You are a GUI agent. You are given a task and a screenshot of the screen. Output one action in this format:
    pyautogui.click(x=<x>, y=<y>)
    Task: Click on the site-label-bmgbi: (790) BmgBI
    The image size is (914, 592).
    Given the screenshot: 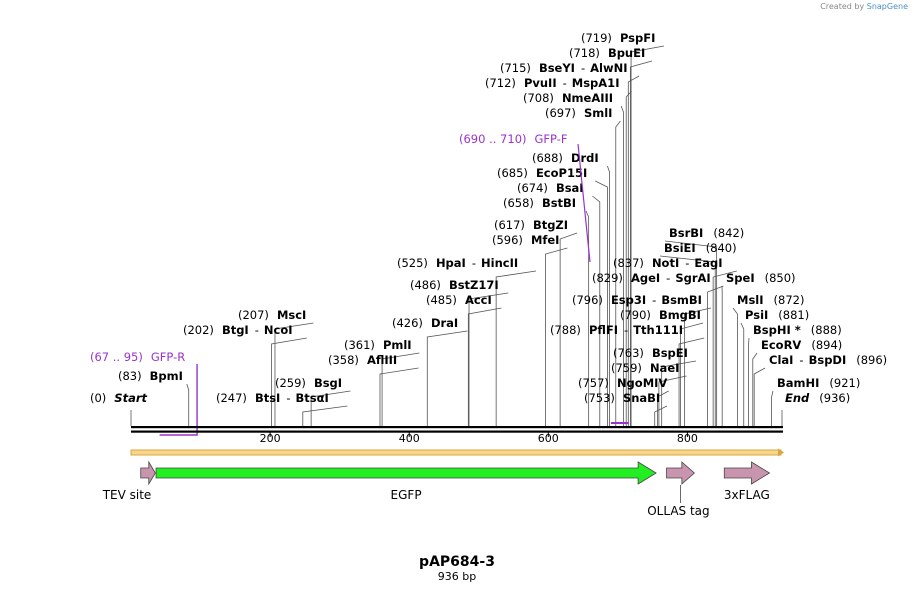 What is the action you would take?
    pyautogui.click(x=660, y=315)
    